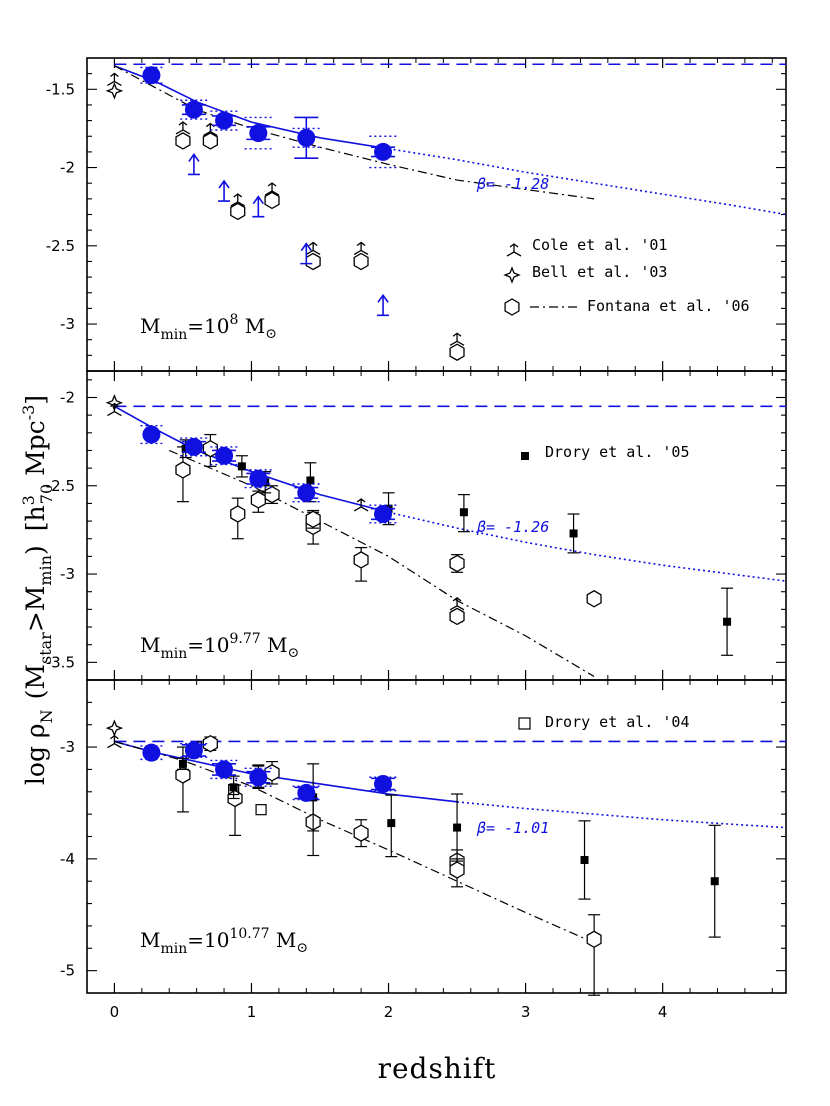  Describe the element at coordinates (60, 662) in the screenshot. I see `y-tick-label: -3.5` at that location.